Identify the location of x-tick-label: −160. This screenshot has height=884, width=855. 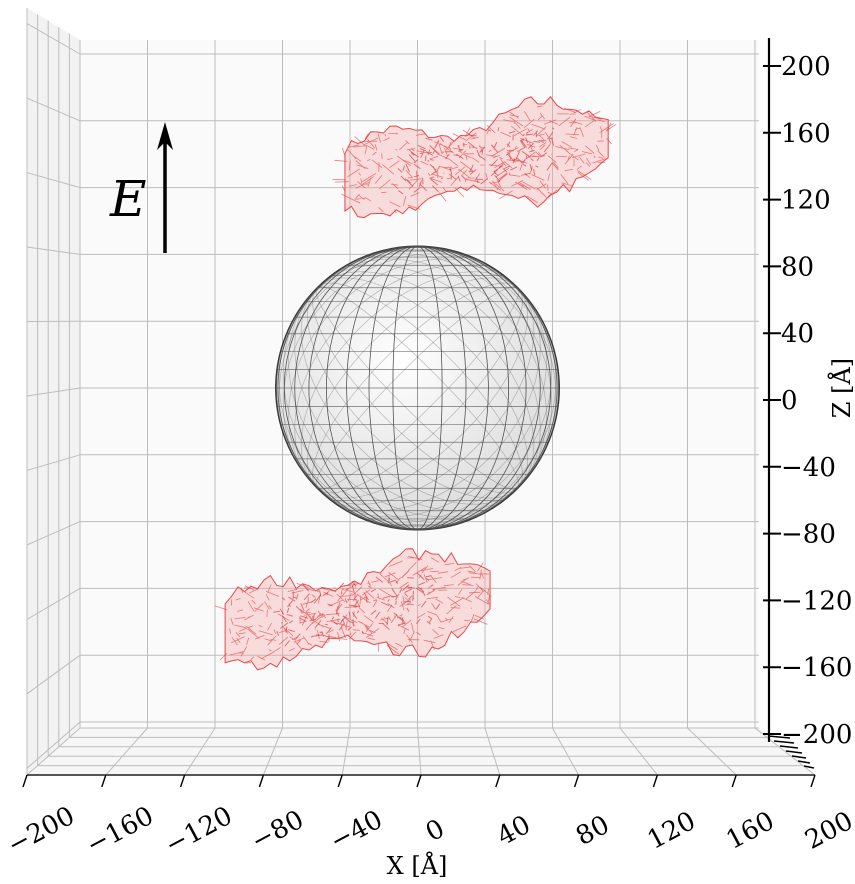
(119, 831).